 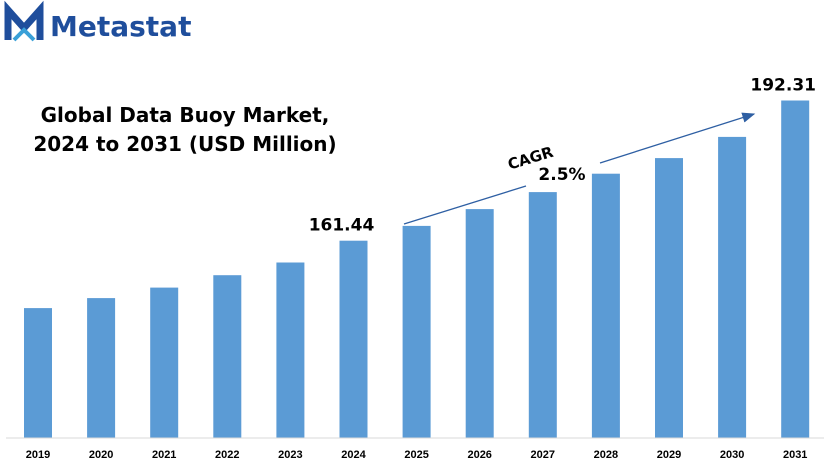 I want to click on bar-2022, so click(x=227, y=356).